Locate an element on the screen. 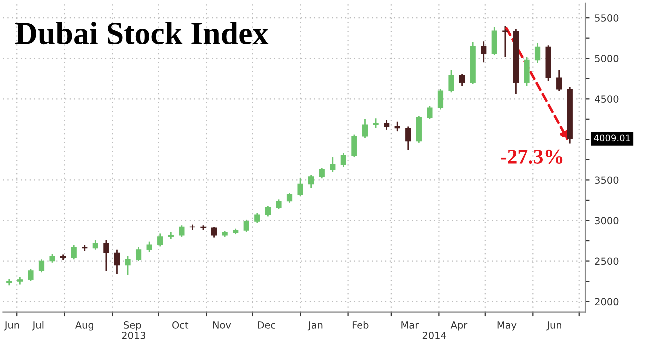 The width and height of the screenshot is (647, 349). y-tick-label: 2000 is located at coordinates (607, 302).